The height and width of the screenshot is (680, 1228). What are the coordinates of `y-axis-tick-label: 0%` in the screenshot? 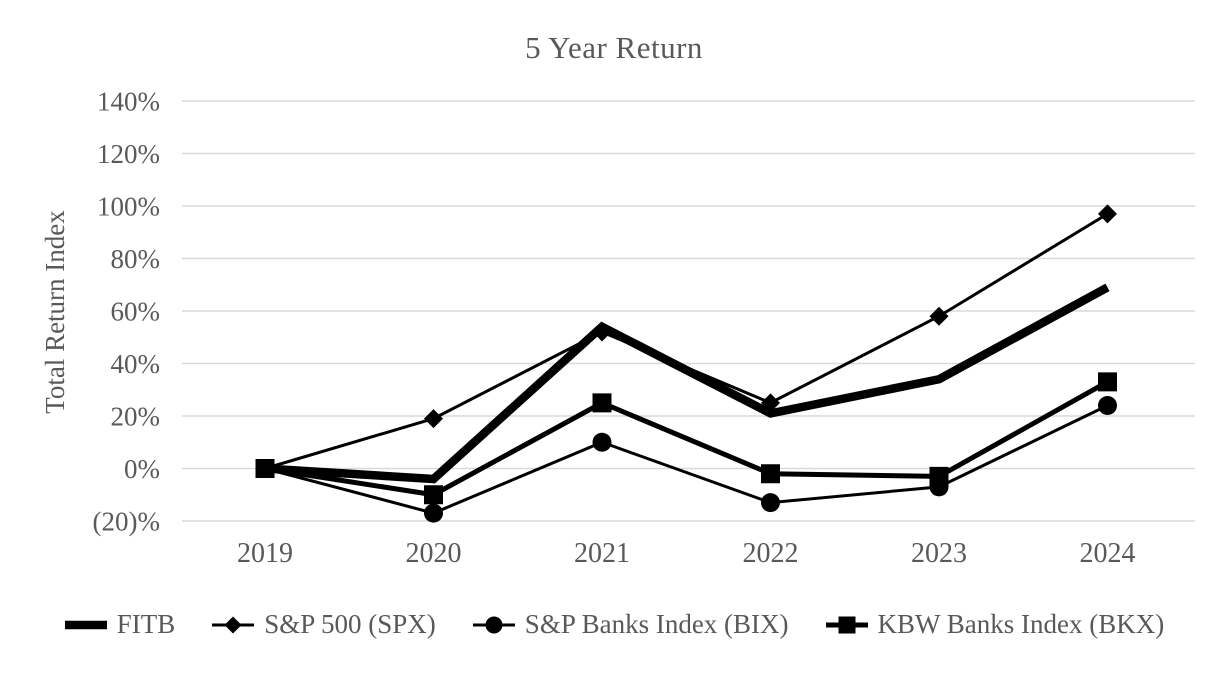 It's located at (142, 469).